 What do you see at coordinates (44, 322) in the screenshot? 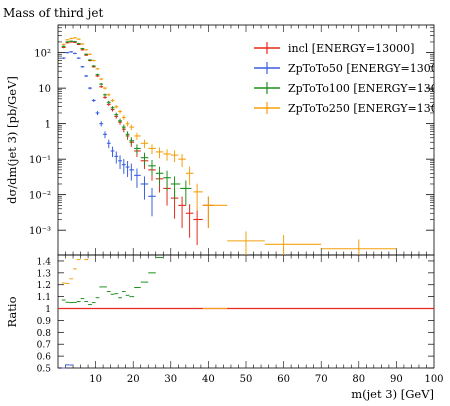
I see `ratio-tick-label: 0.9` at bounding box center [44, 322].